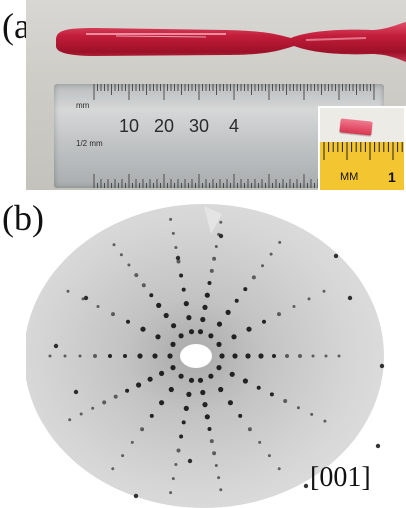 The height and width of the screenshot is (508, 406). Describe the element at coordinates (234, 92) in the screenshot. I see `ruler-ticks-top` at that location.